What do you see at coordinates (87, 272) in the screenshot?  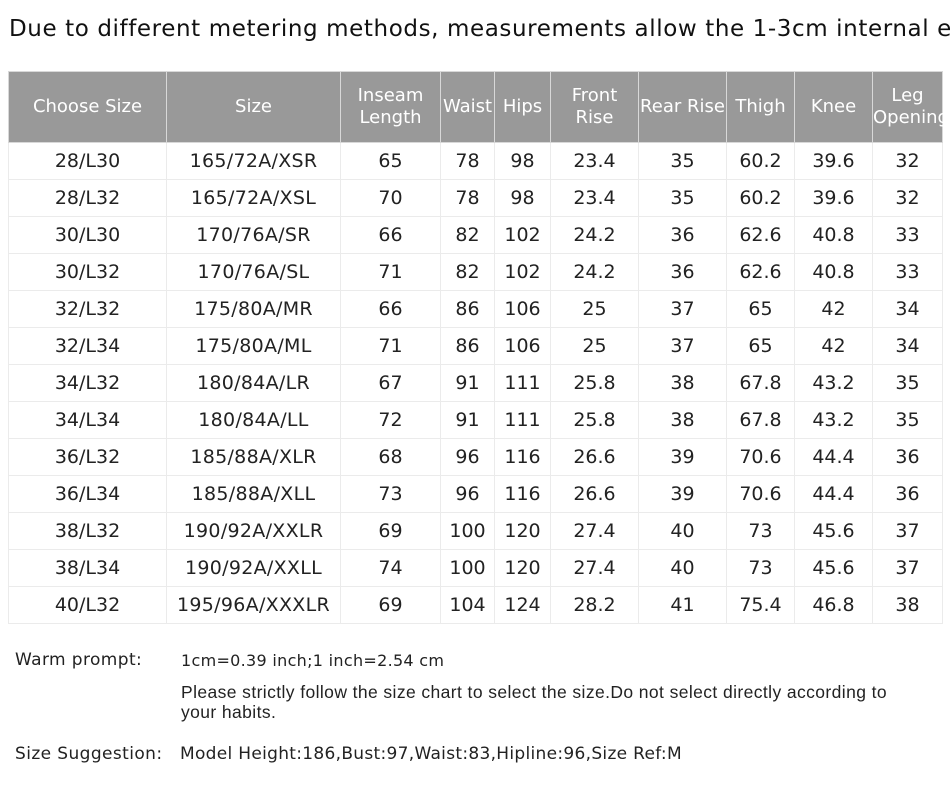 I see `cell-choose-size: 30/L32` at bounding box center [87, 272].